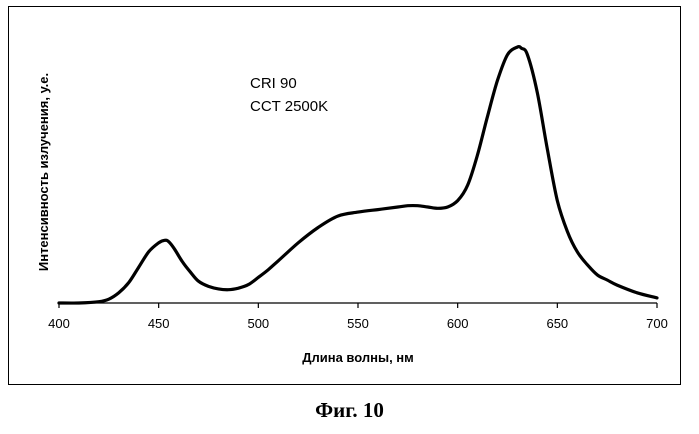 The height and width of the screenshot is (434, 699). What do you see at coordinates (557, 323) in the screenshot?
I see `x-tick-label: 650` at bounding box center [557, 323].